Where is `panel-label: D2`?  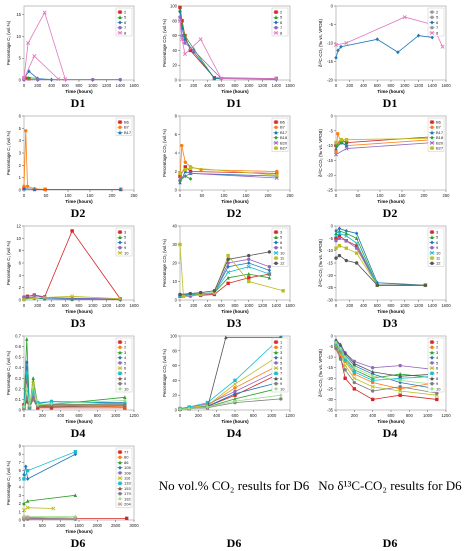
panel-label: D2 is located at coordinates (390, 213).